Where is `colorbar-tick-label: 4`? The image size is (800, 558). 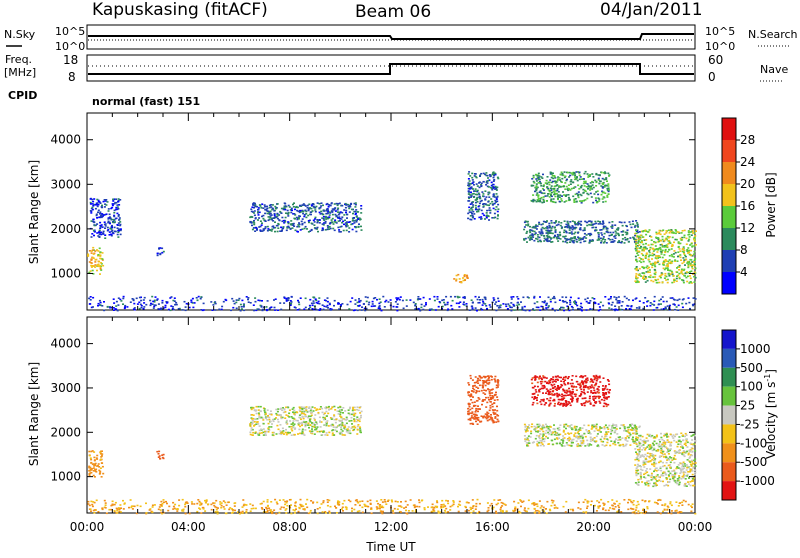
colorbar-tick-label: 4 is located at coordinates (744, 272).